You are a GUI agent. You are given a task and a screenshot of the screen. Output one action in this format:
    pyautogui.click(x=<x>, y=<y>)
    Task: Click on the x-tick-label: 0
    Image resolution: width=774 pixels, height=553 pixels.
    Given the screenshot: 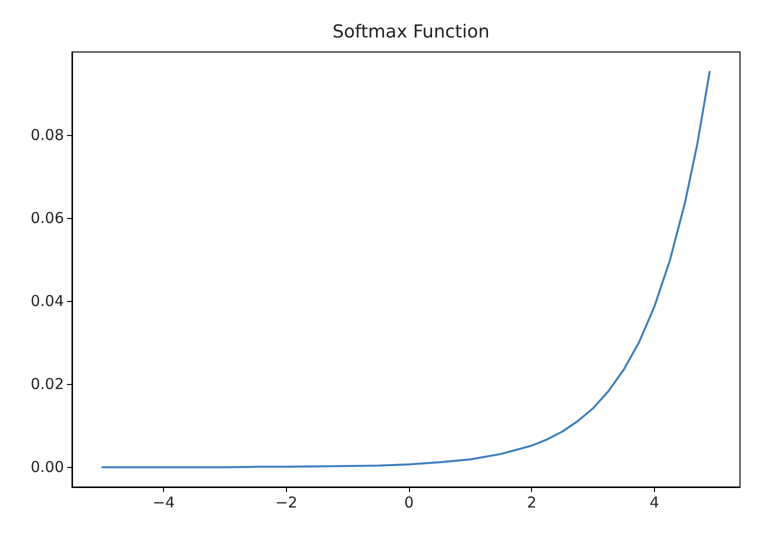 What is the action you would take?
    pyautogui.click(x=409, y=503)
    